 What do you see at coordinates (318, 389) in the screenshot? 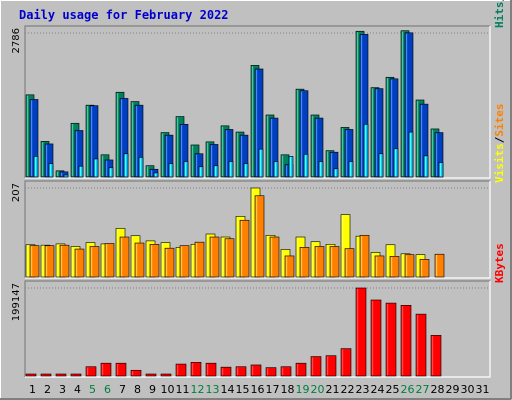
I see `day-label-20: 20` at bounding box center [318, 389].